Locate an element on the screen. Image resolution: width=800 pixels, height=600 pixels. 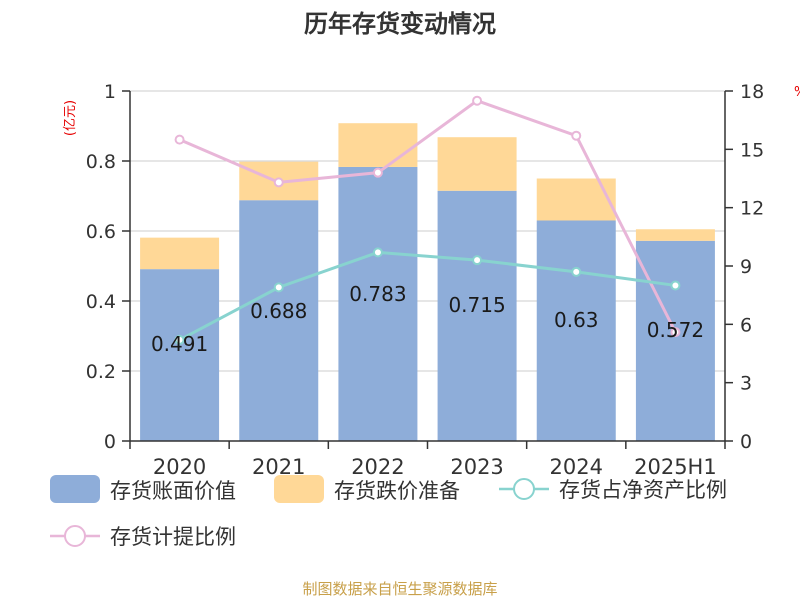
bar-value-label: 0.688 is located at coordinates (278, 311).